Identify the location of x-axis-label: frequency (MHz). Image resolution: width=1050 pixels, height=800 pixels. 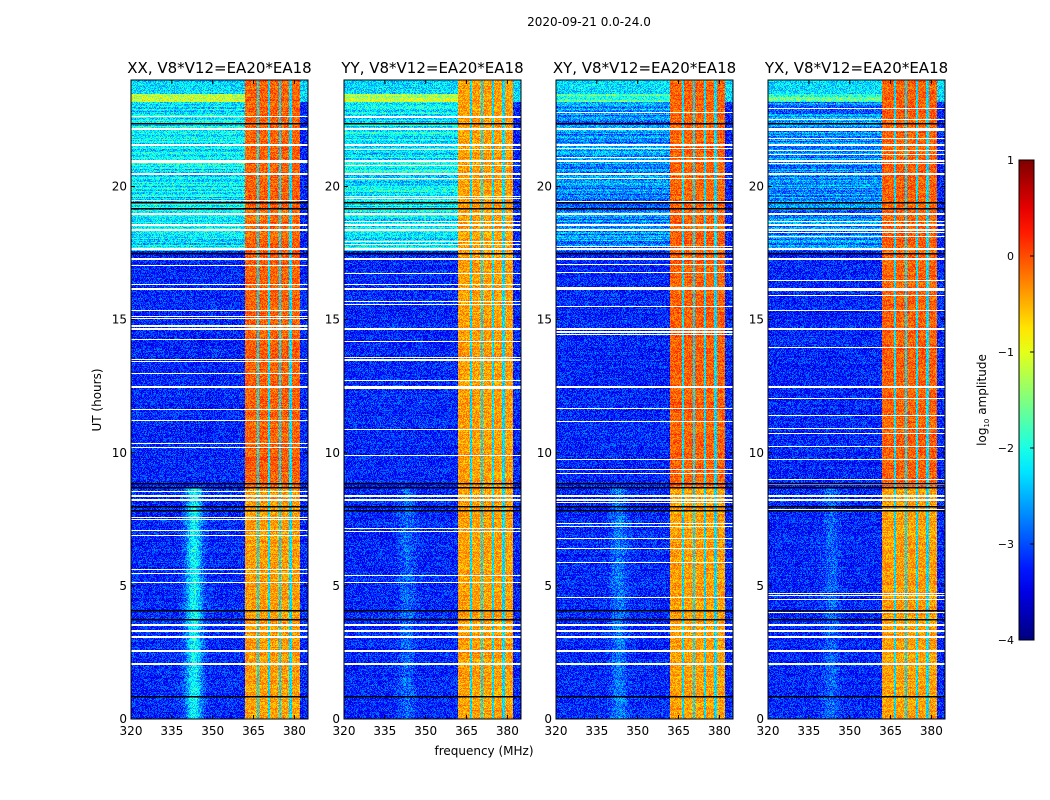
(483, 751).